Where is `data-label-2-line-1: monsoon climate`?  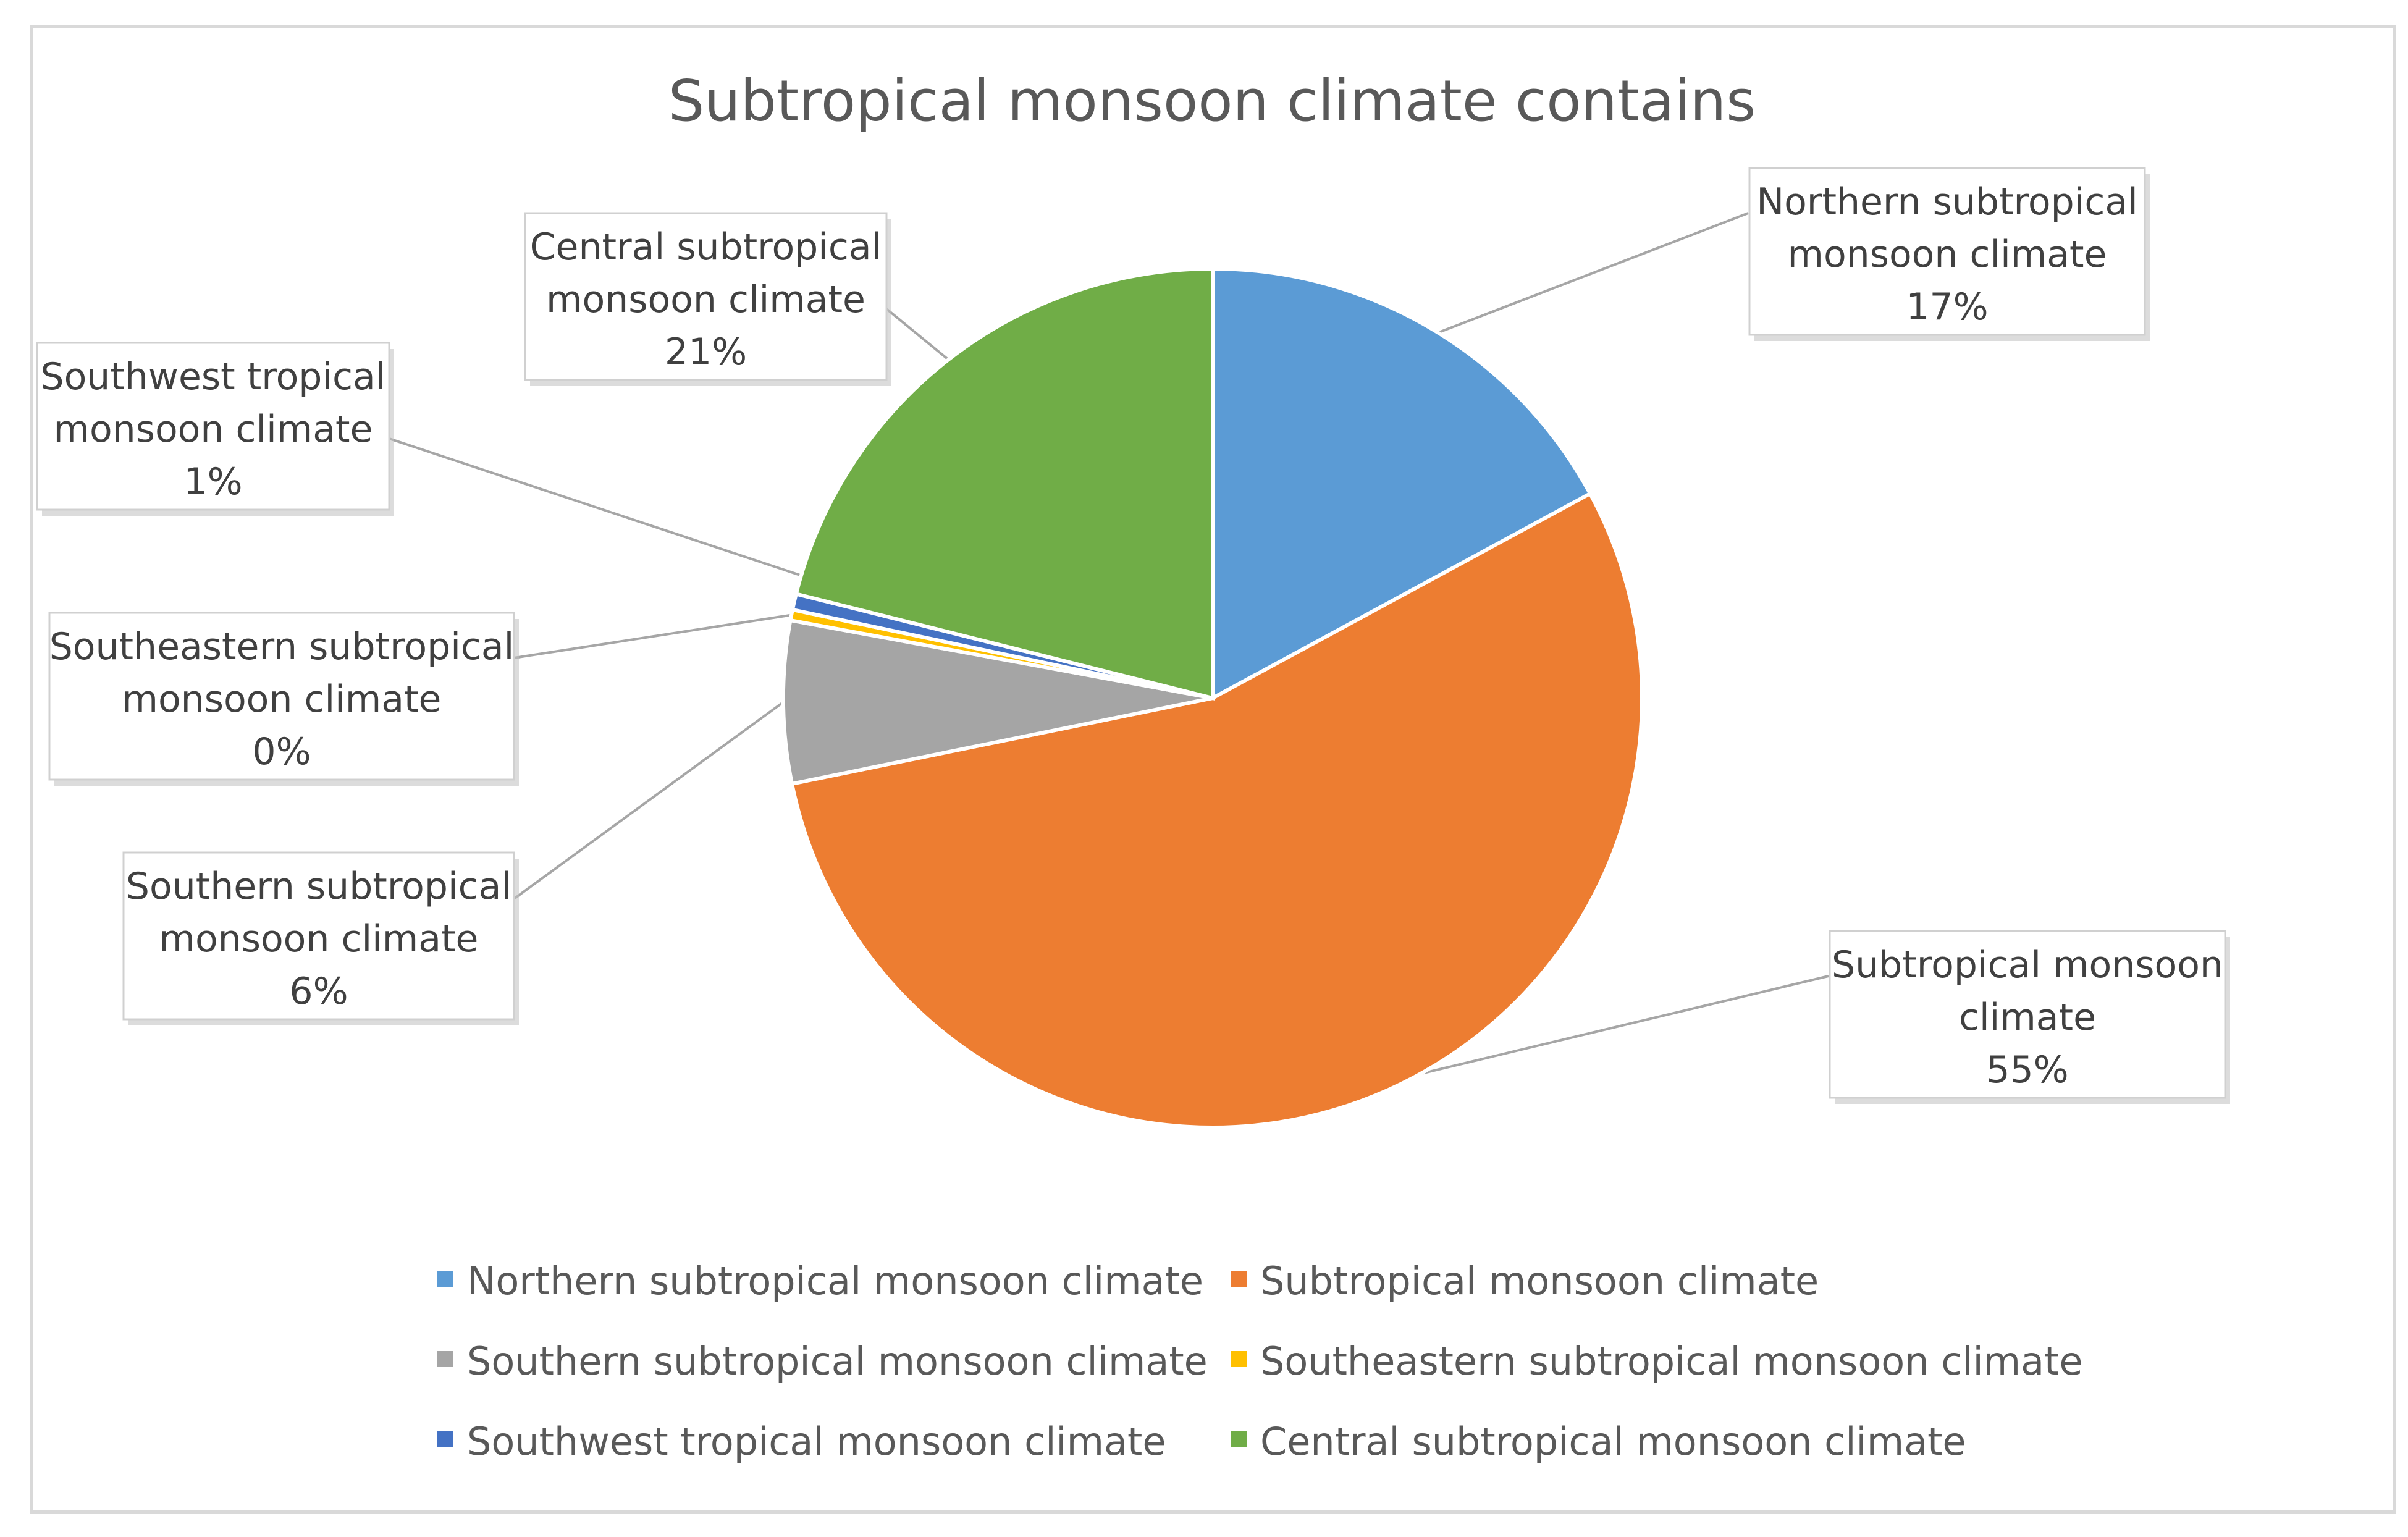 data-label-2-line-1: monsoon climate is located at coordinates (319, 939).